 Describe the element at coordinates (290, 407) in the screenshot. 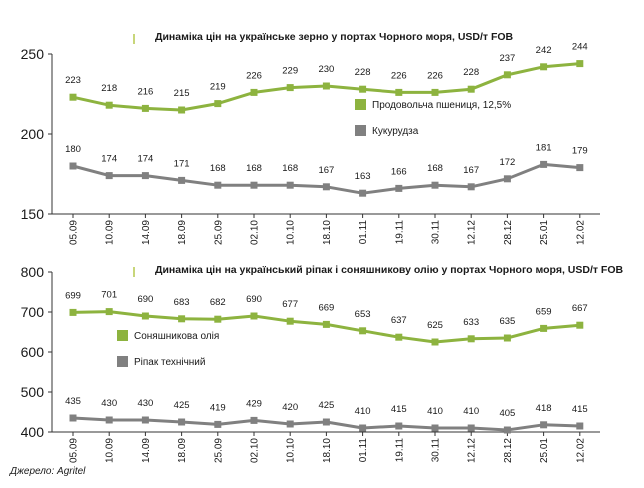

I see `data-label: 420` at that location.